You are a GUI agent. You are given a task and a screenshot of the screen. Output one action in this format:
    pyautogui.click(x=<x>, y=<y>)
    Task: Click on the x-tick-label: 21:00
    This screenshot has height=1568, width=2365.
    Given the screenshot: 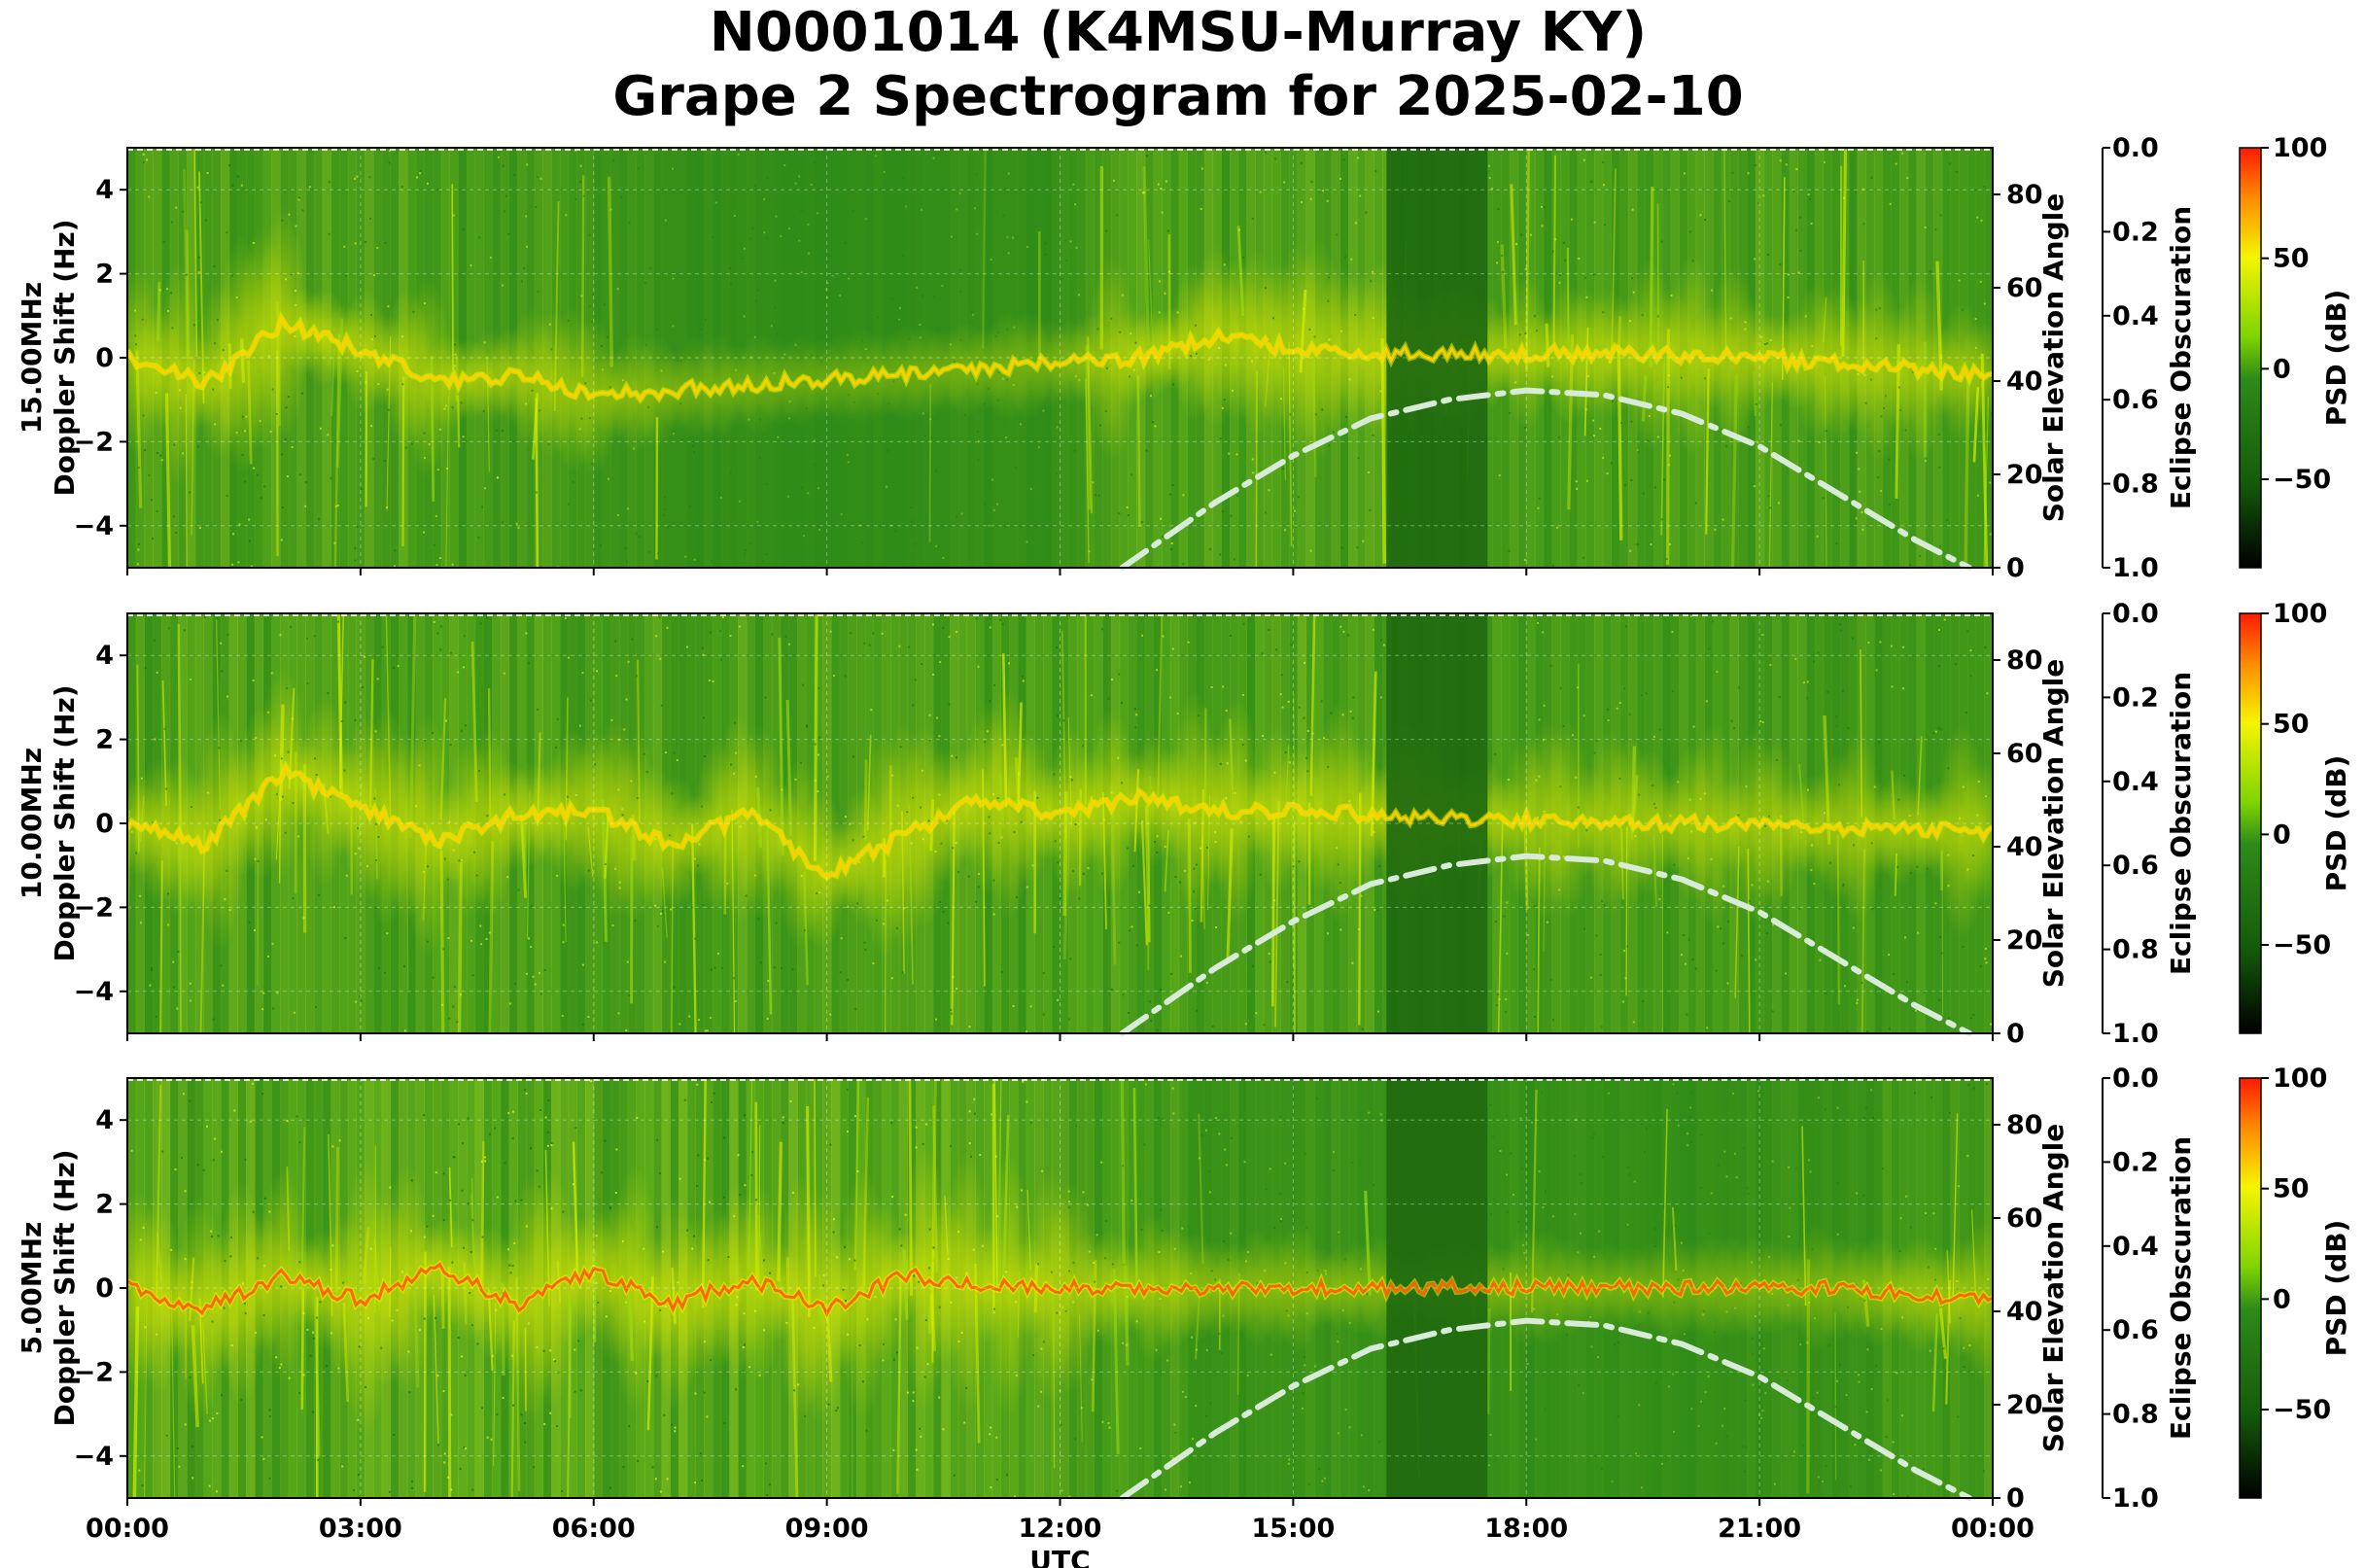 What is the action you would take?
    pyautogui.click(x=1759, y=1529)
    